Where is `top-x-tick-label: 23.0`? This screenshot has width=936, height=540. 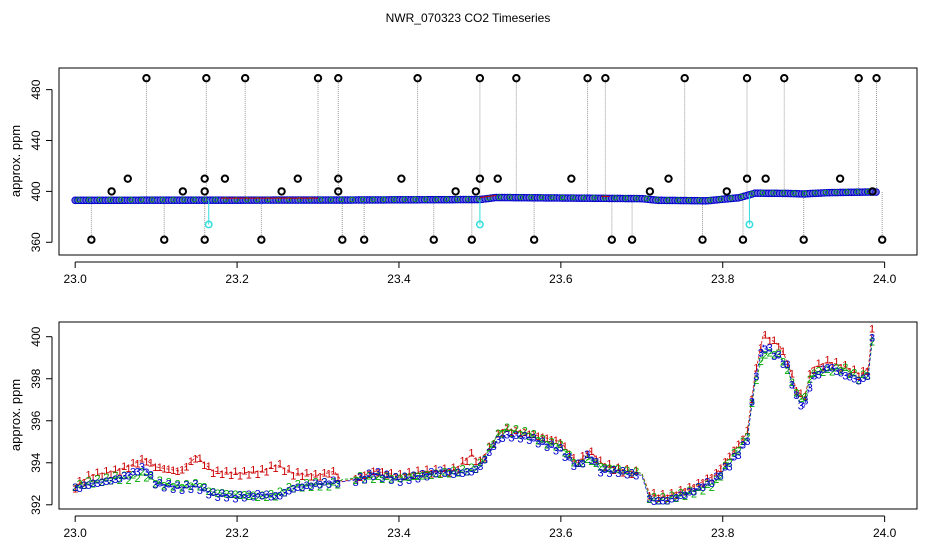 top-x-tick-label: 23.0 is located at coordinates (76, 279).